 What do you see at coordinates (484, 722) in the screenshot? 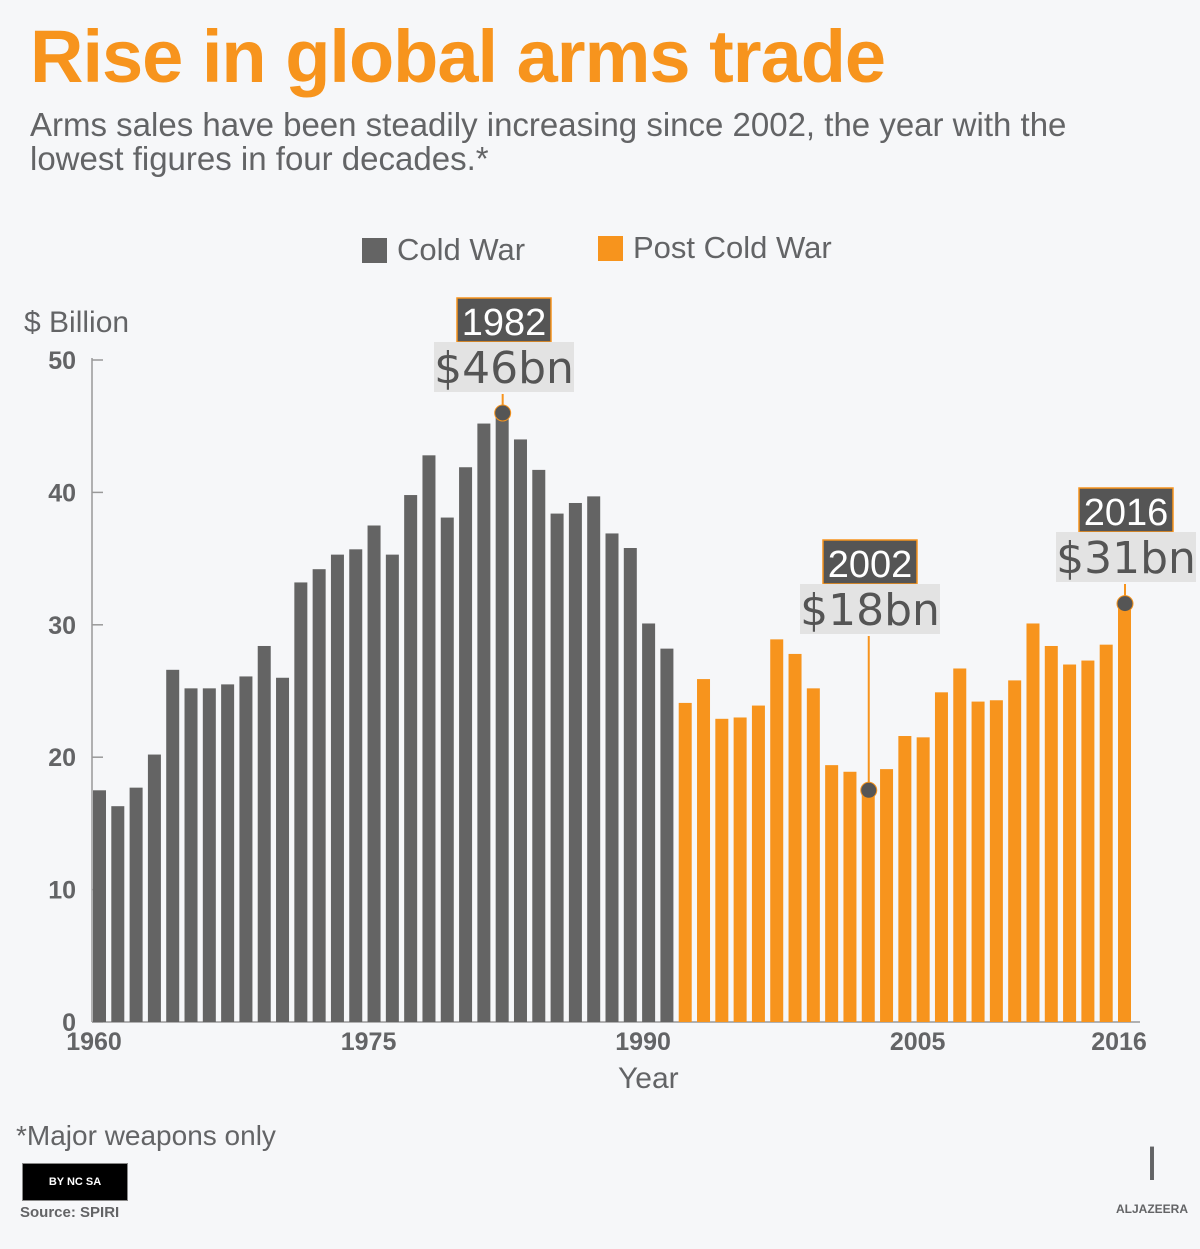
I see `bar-1981` at bounding box center [484, 722].